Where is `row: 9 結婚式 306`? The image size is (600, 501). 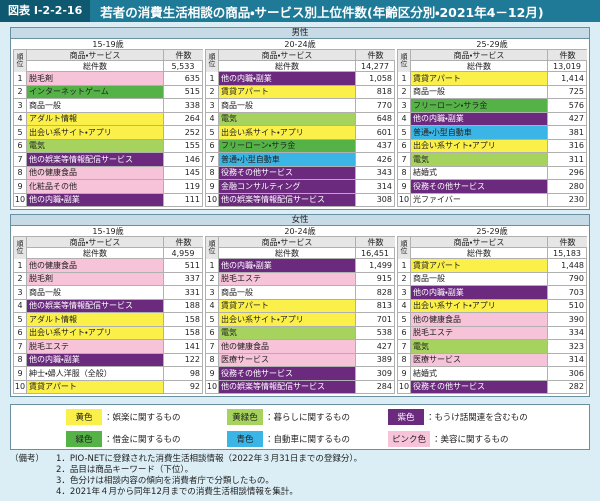
row: 9 結婚式 306 is located at coordinates (492, 374).